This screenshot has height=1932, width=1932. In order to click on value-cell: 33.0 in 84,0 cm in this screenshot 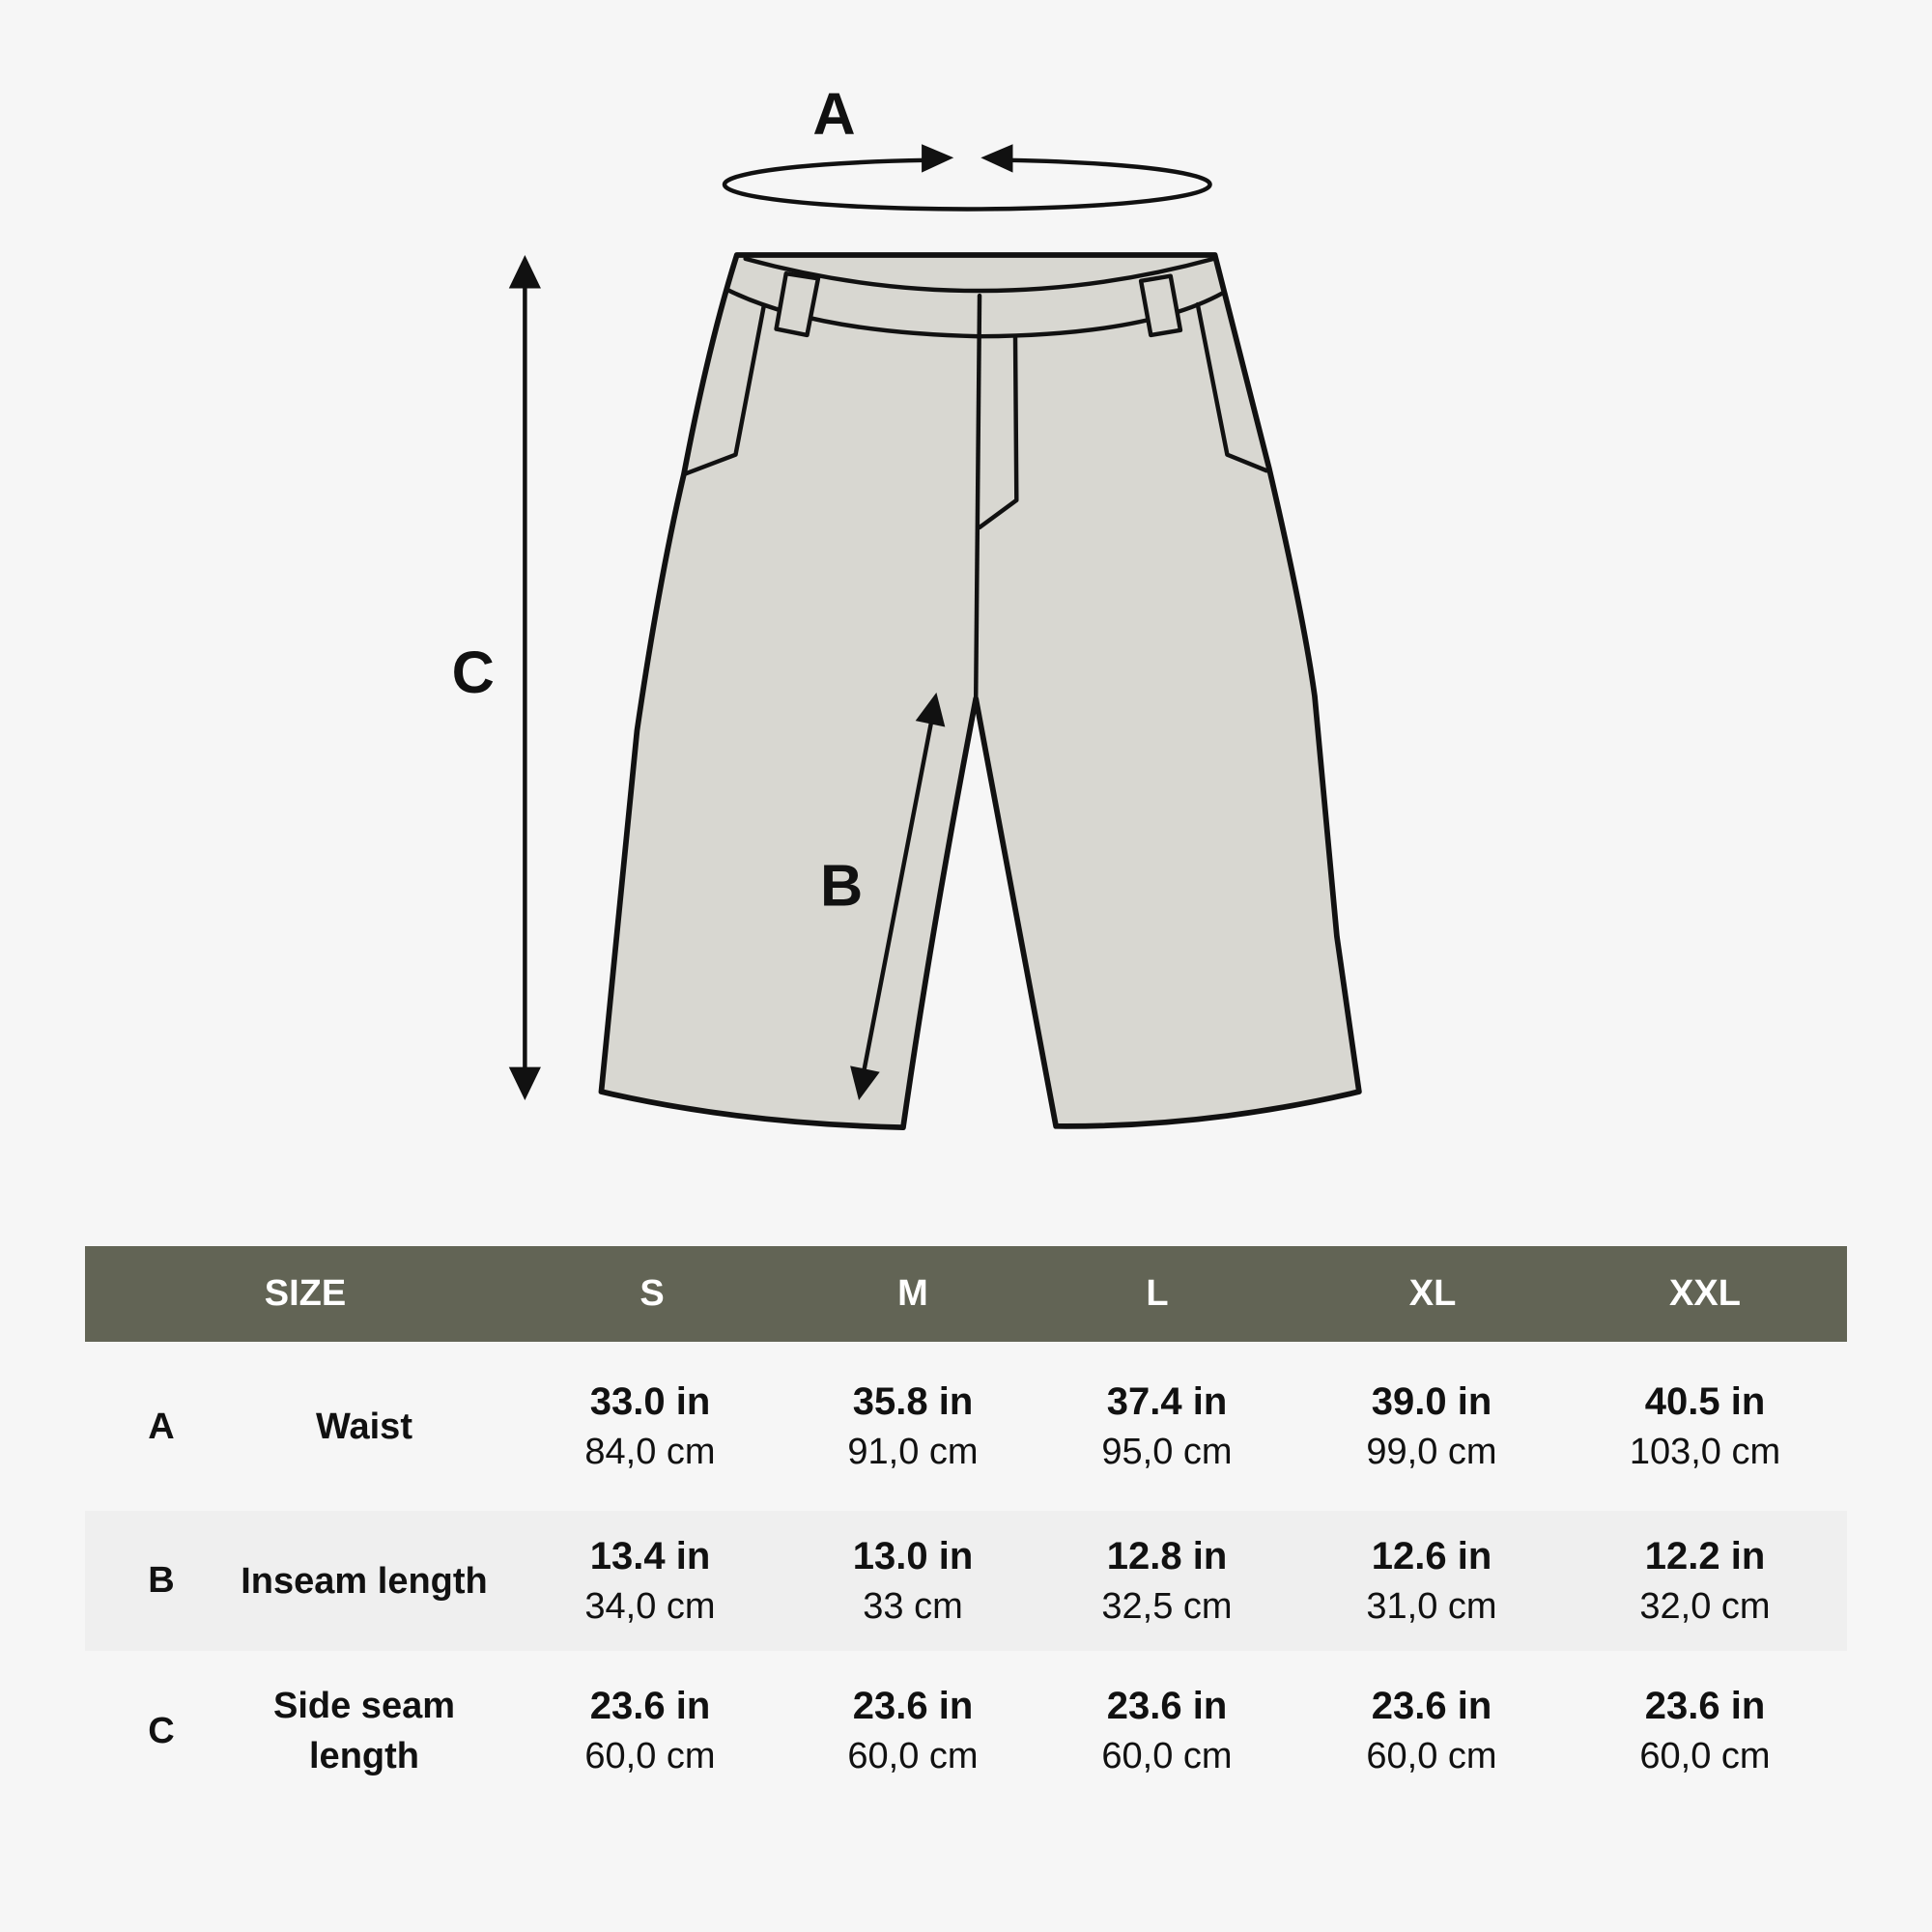, I will do `click(649, 1427)`.